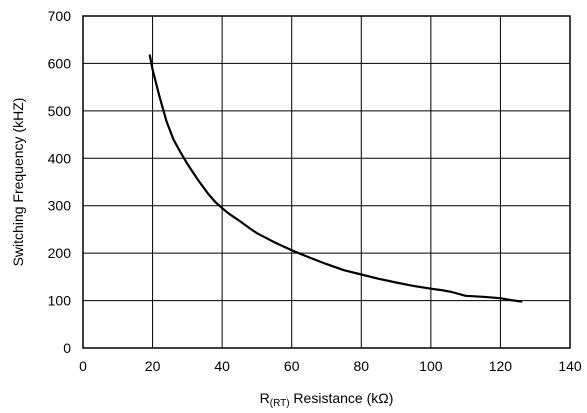  What do you see at coordinates (60, 253) in the screenshot?
I see `y-tick-label: 200` at bounding box center [60, 253].